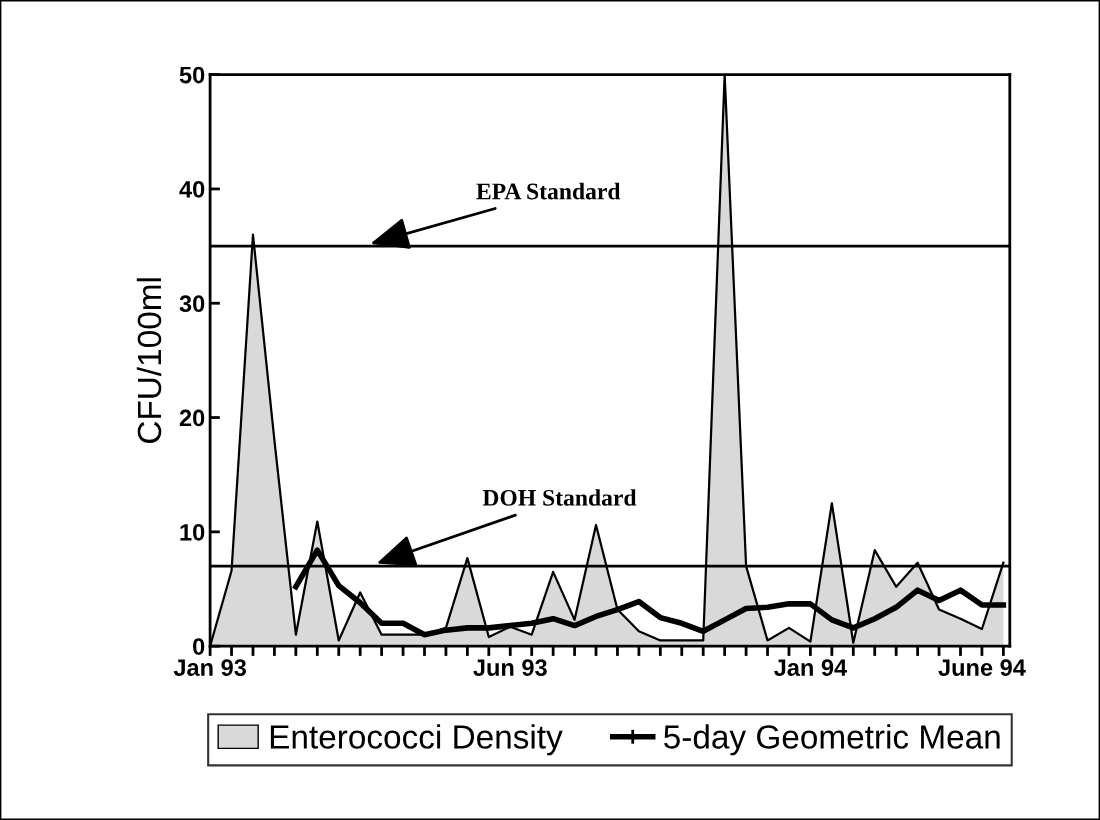 Image resolution: width=1100 pixels, height=820 pixels. What do you see at coordinates (199, 646) in the screenshot?
I see `y-tick-label: 0` at bounding box center [199, 646].